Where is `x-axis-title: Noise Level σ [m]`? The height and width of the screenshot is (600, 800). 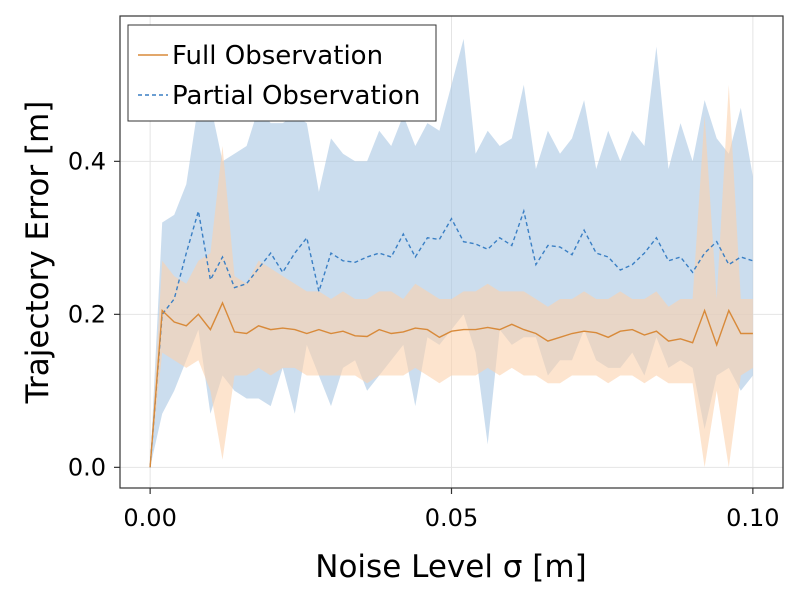 x-axis-title: Noise Level σ [m] is located at coordinates (450, 567).